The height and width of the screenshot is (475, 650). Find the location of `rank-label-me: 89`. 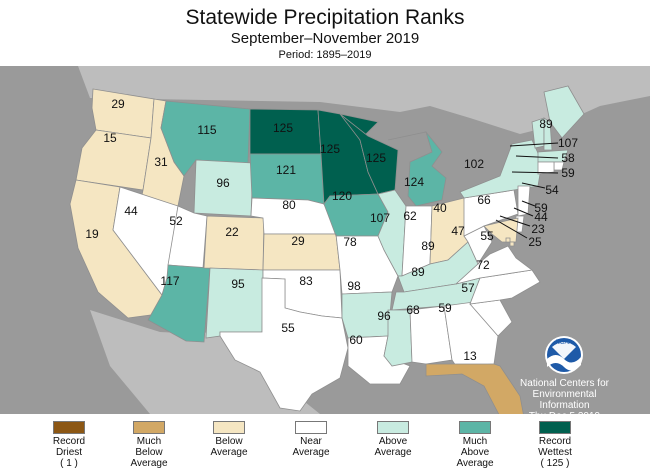

rank-label-me: 89 is located at coordinates (546, 124).